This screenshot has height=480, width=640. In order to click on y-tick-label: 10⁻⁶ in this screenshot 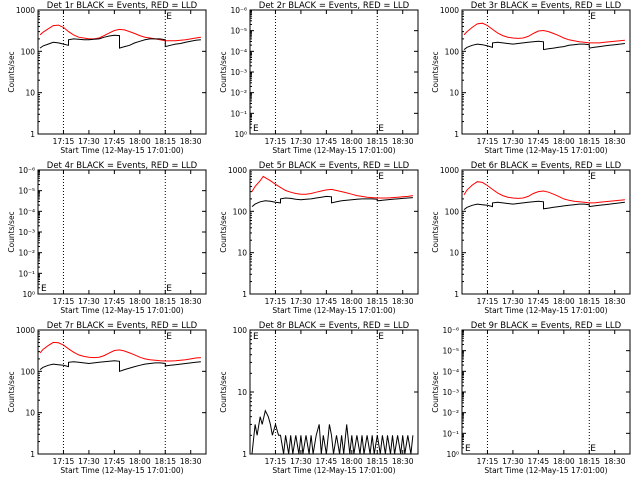, I will do `click(26, 170)`.